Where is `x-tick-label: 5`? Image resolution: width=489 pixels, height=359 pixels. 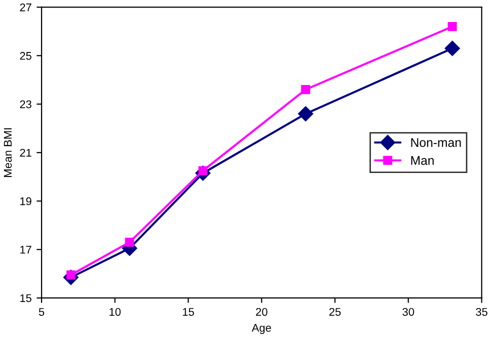 x-tick-label: 5 is located at coordinates (41, 312).